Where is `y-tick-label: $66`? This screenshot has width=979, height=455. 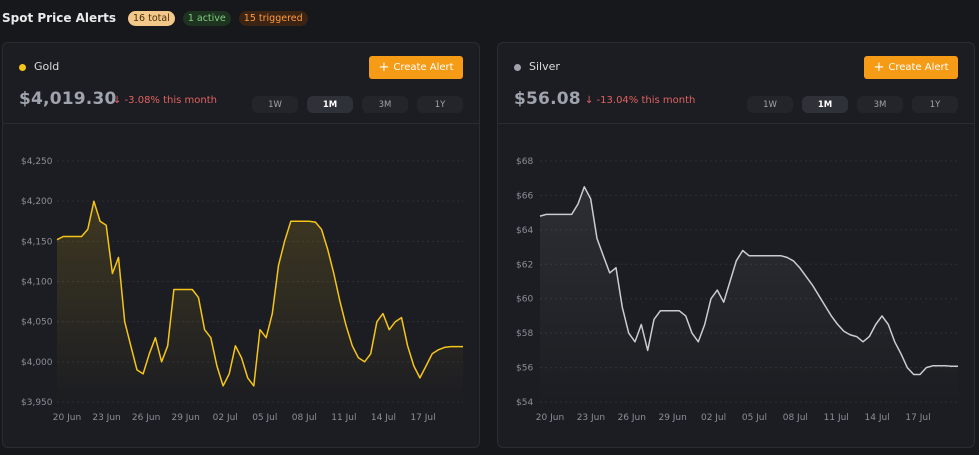
y-tick-label: $66 is located at coordinates (524, 196).